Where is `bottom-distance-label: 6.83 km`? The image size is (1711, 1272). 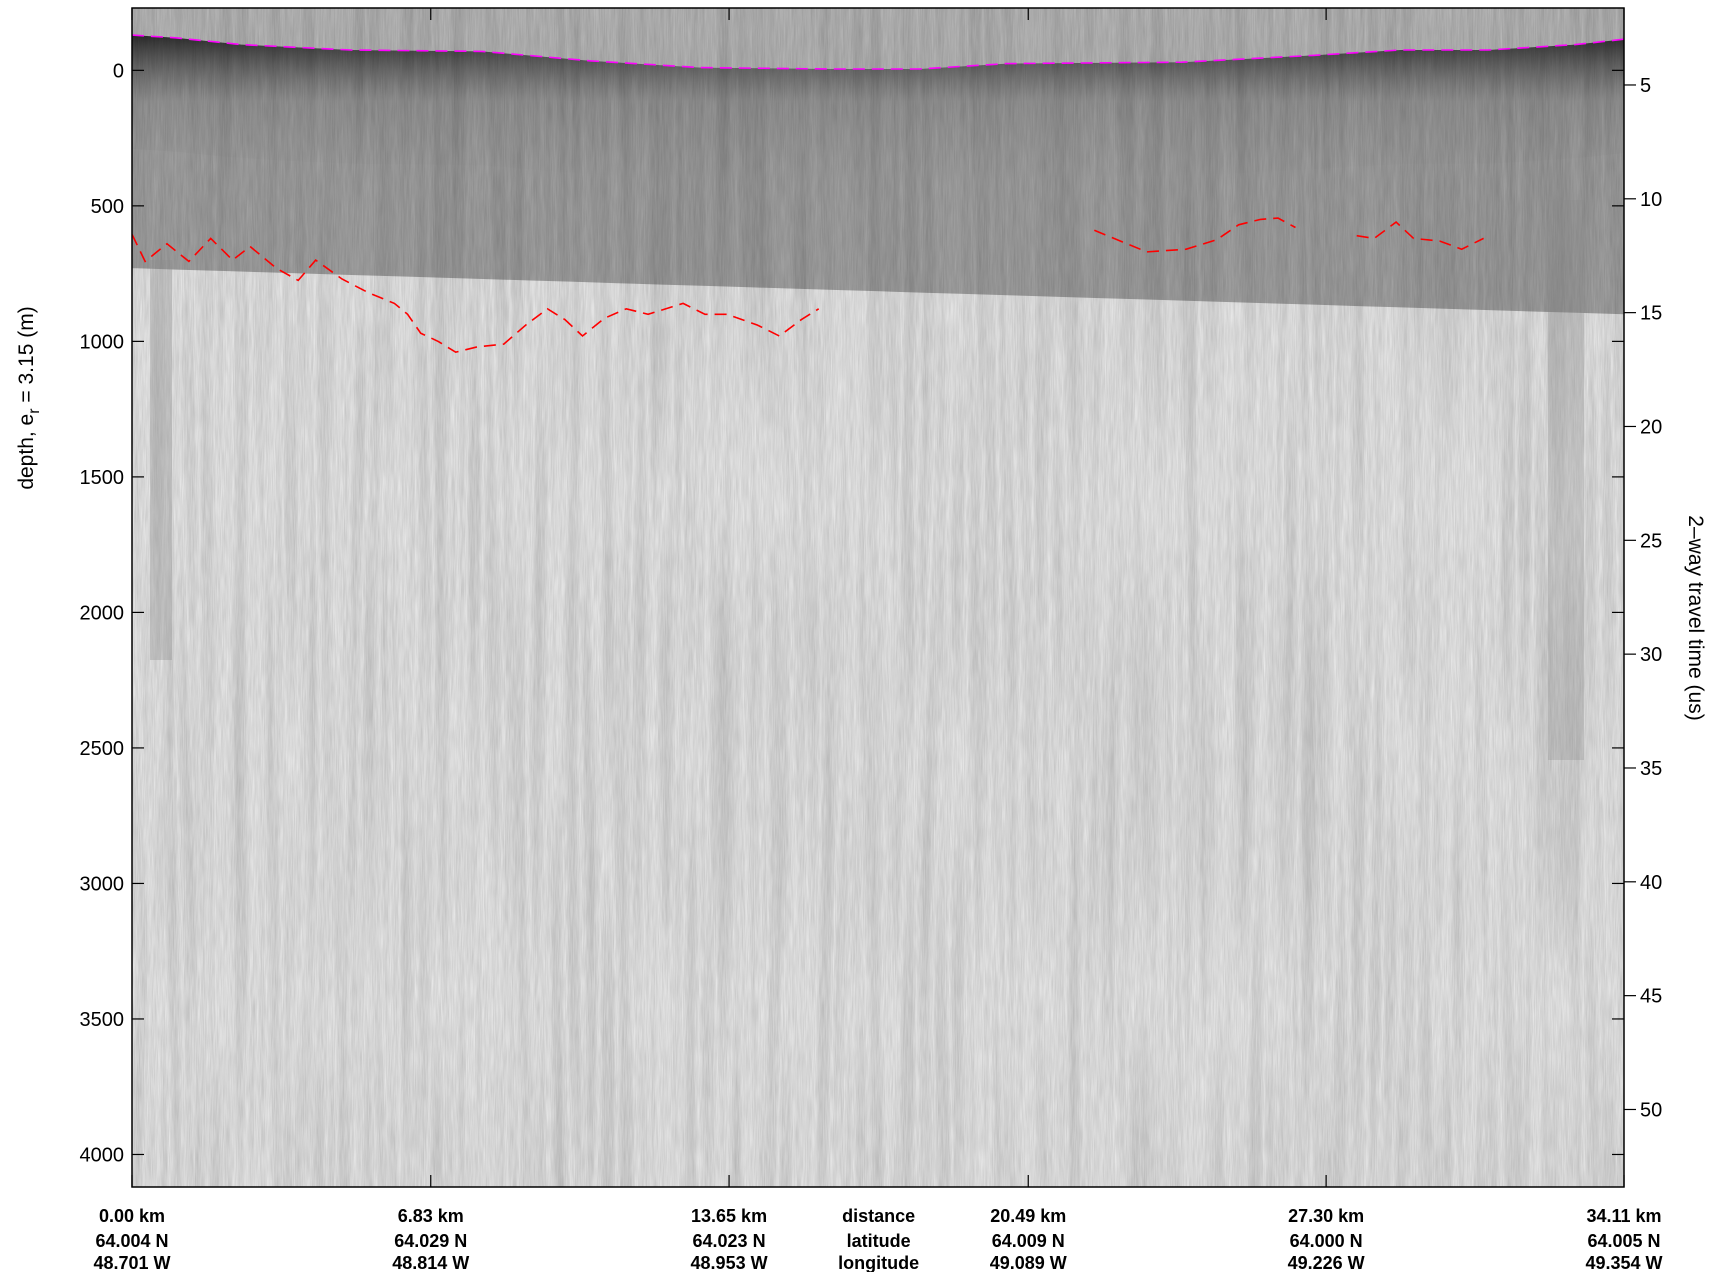
bottom-distance-label: 6.83 km is located at coordinates (431, 1216).